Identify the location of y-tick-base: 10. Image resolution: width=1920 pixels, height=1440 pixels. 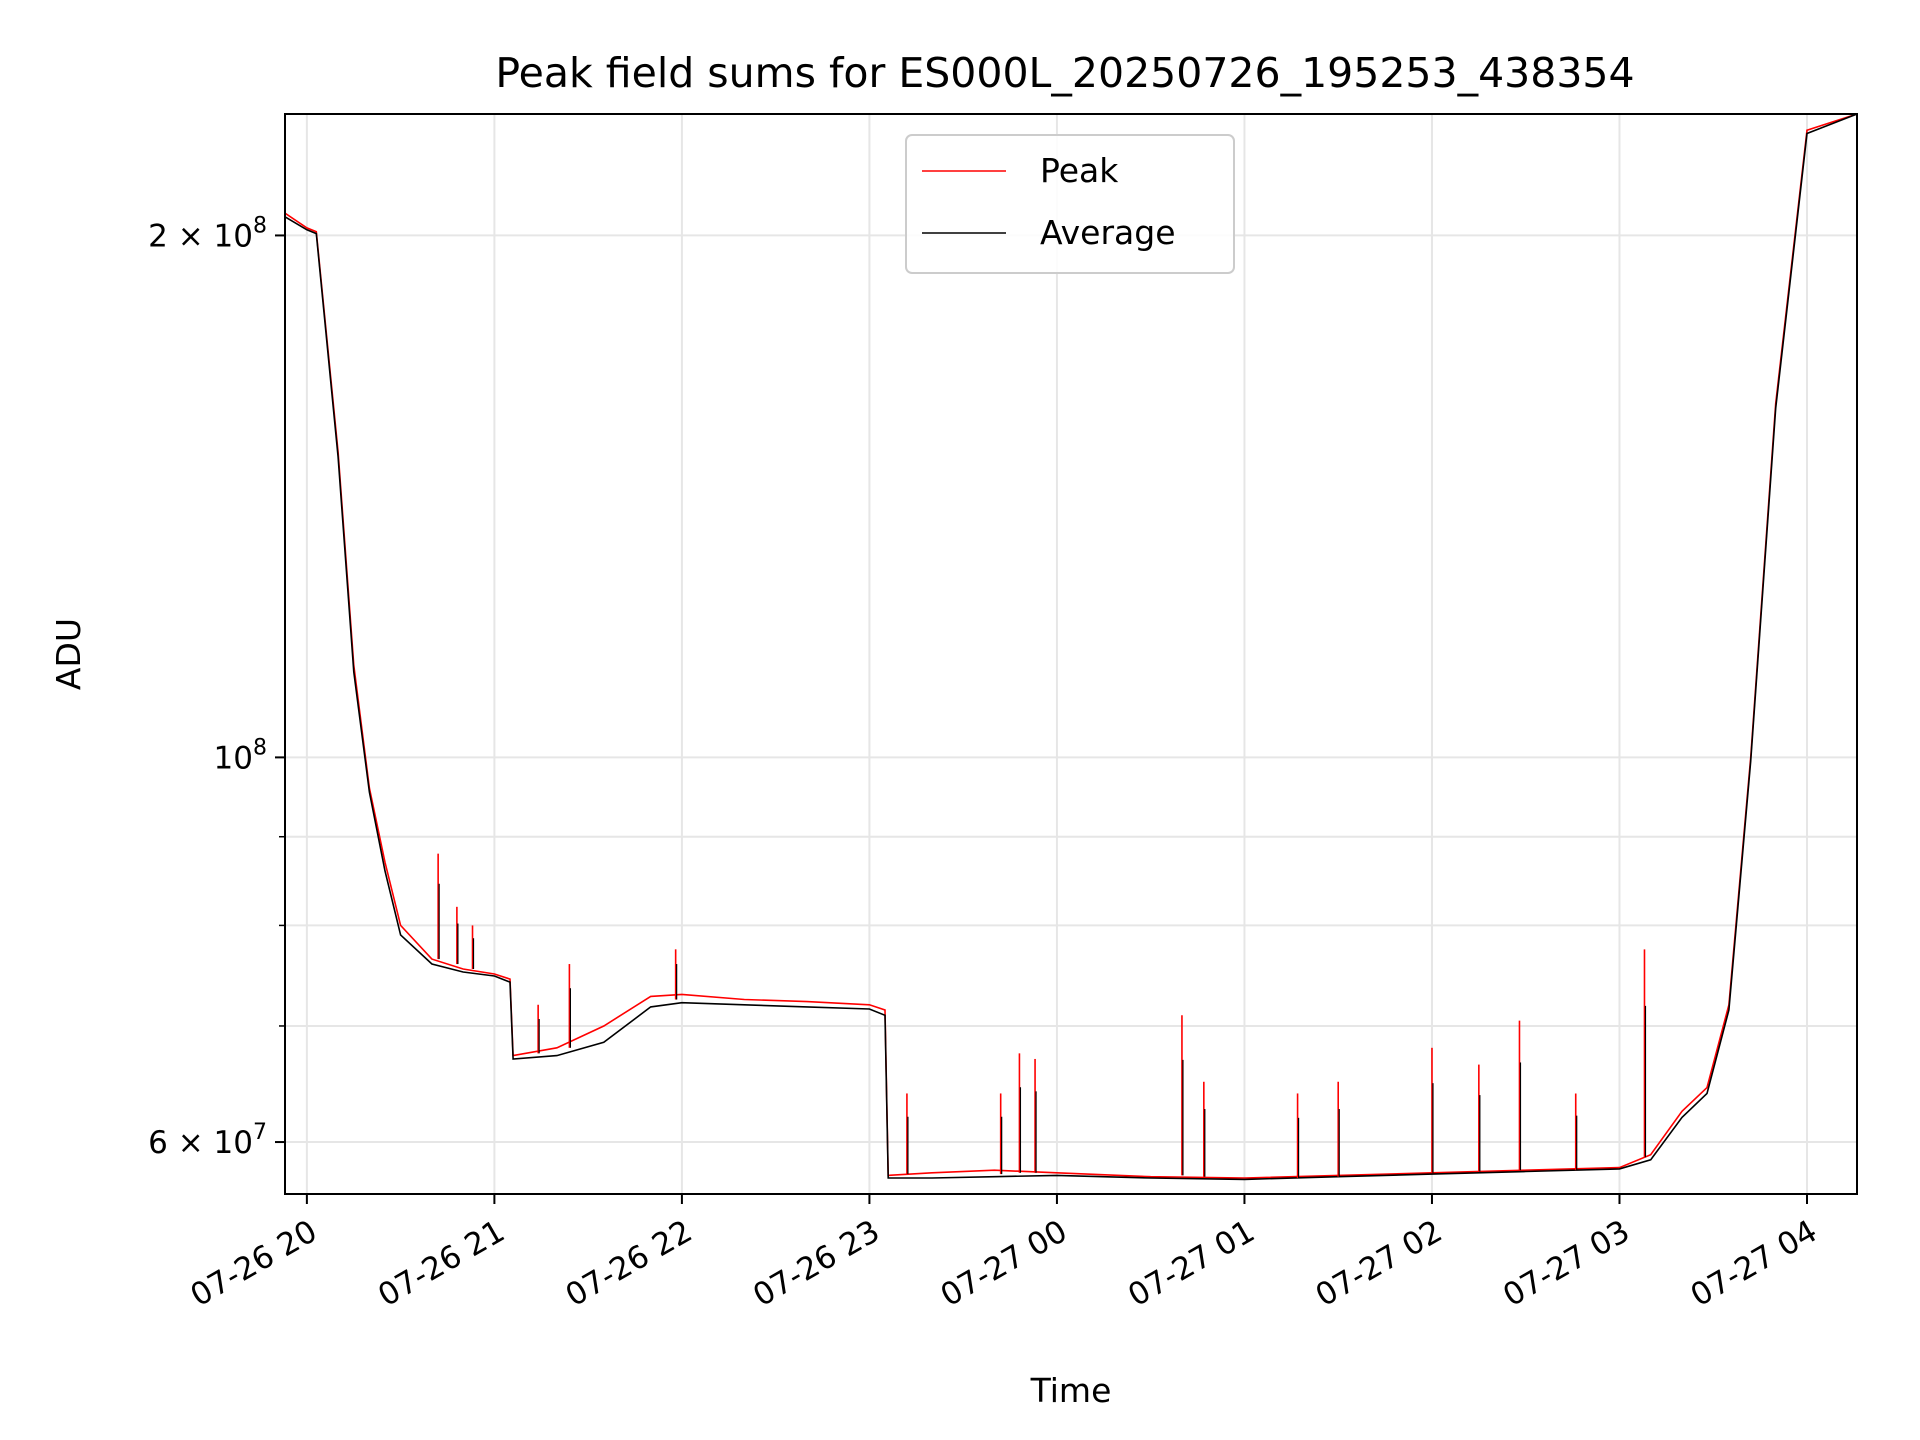
(233, 758).